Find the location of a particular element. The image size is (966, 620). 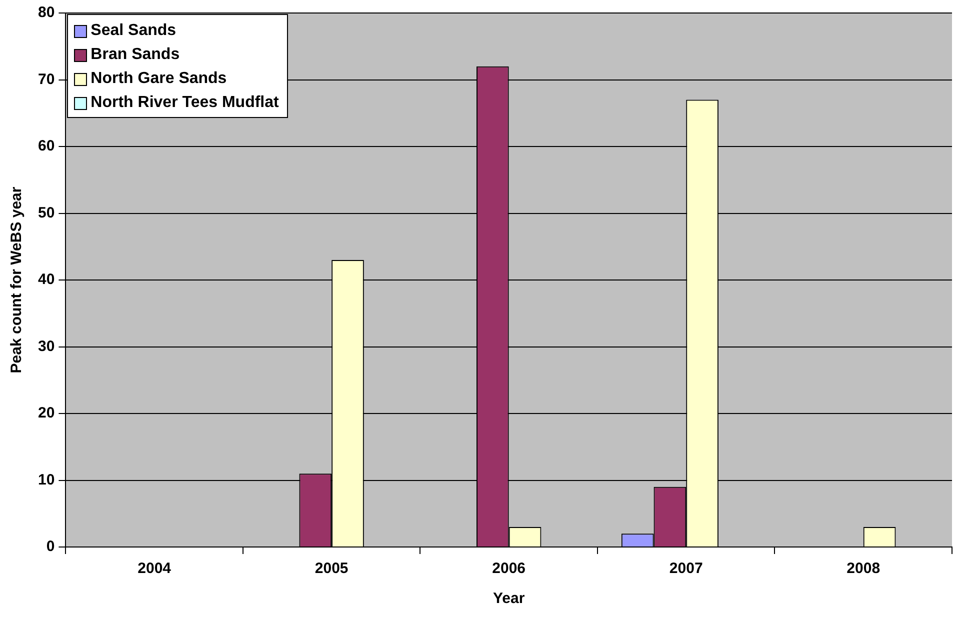

legend-label: Seal Sands is located at coordinates (133, 31).